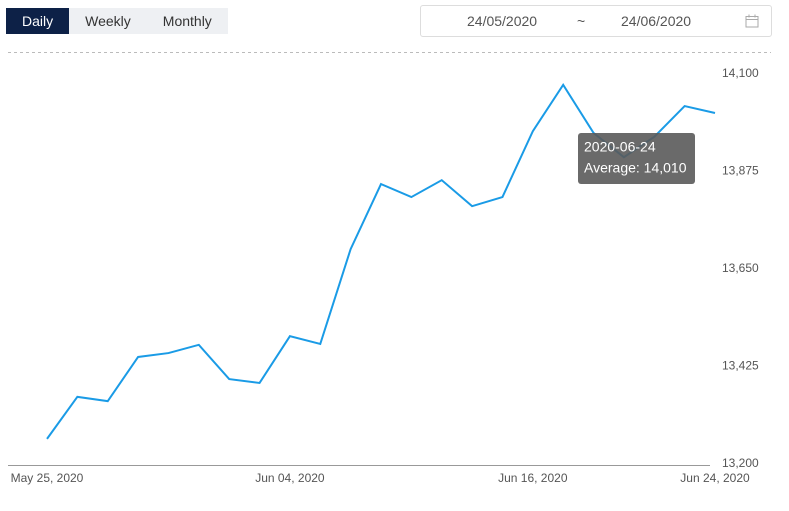 The width and height of the screenshot is (789, 511). What do you see at coordinates (187, 21) in the screenshot?
I see `tab: Monthly` at bounding box center [187, 21].